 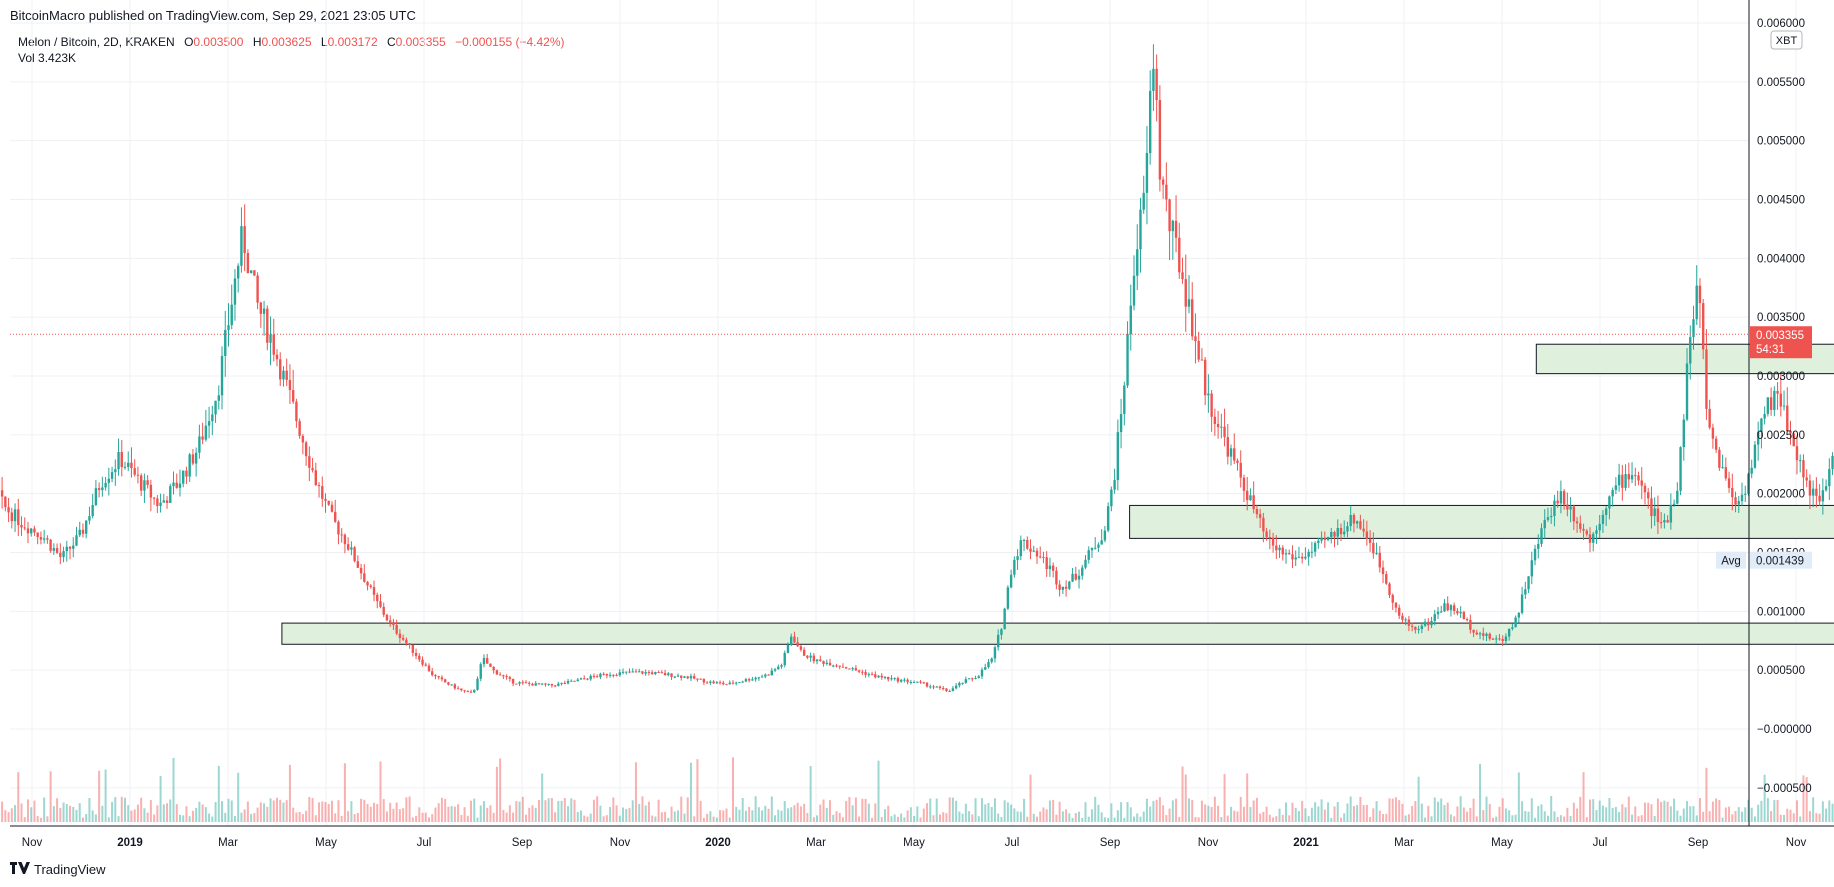 What do you see at coordinates (218, 42) in the screenshot?
I see `open-value: 0.003500` at bounding box center [218, 42].